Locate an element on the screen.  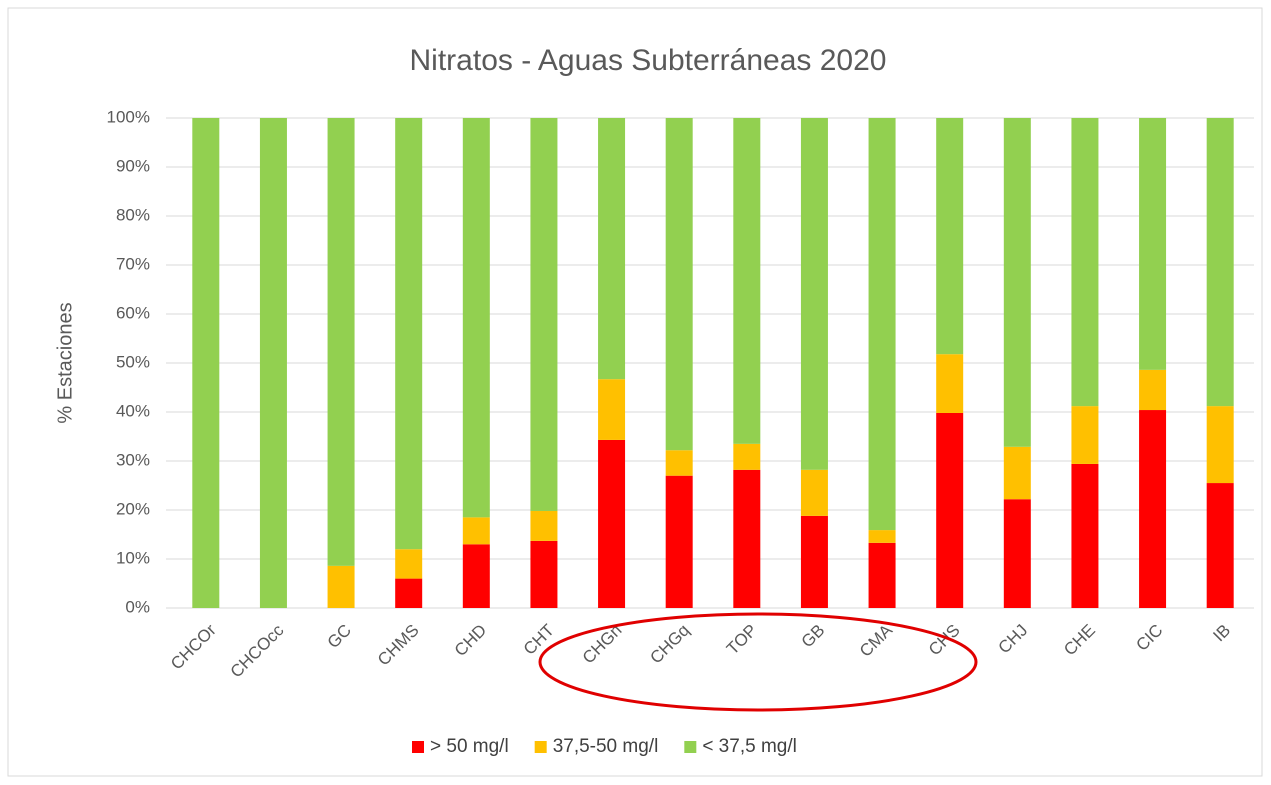
y-axis-label: % Estaciones is located at coordinates (65, 362).